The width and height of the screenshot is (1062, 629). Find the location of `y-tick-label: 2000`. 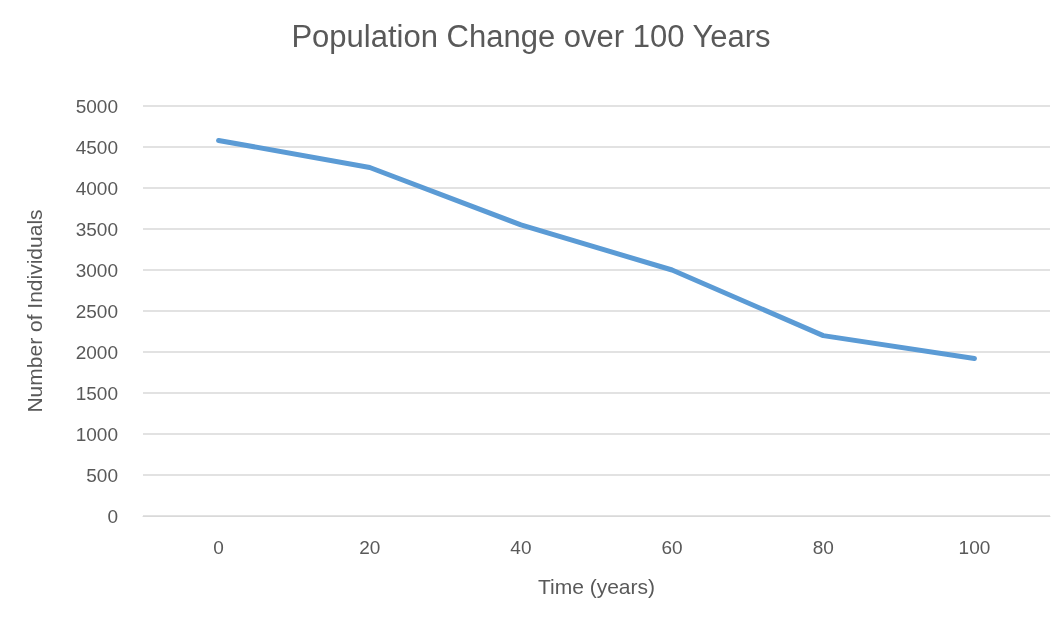

y-tick-label: 2000 is located at coordinates (96, 352).